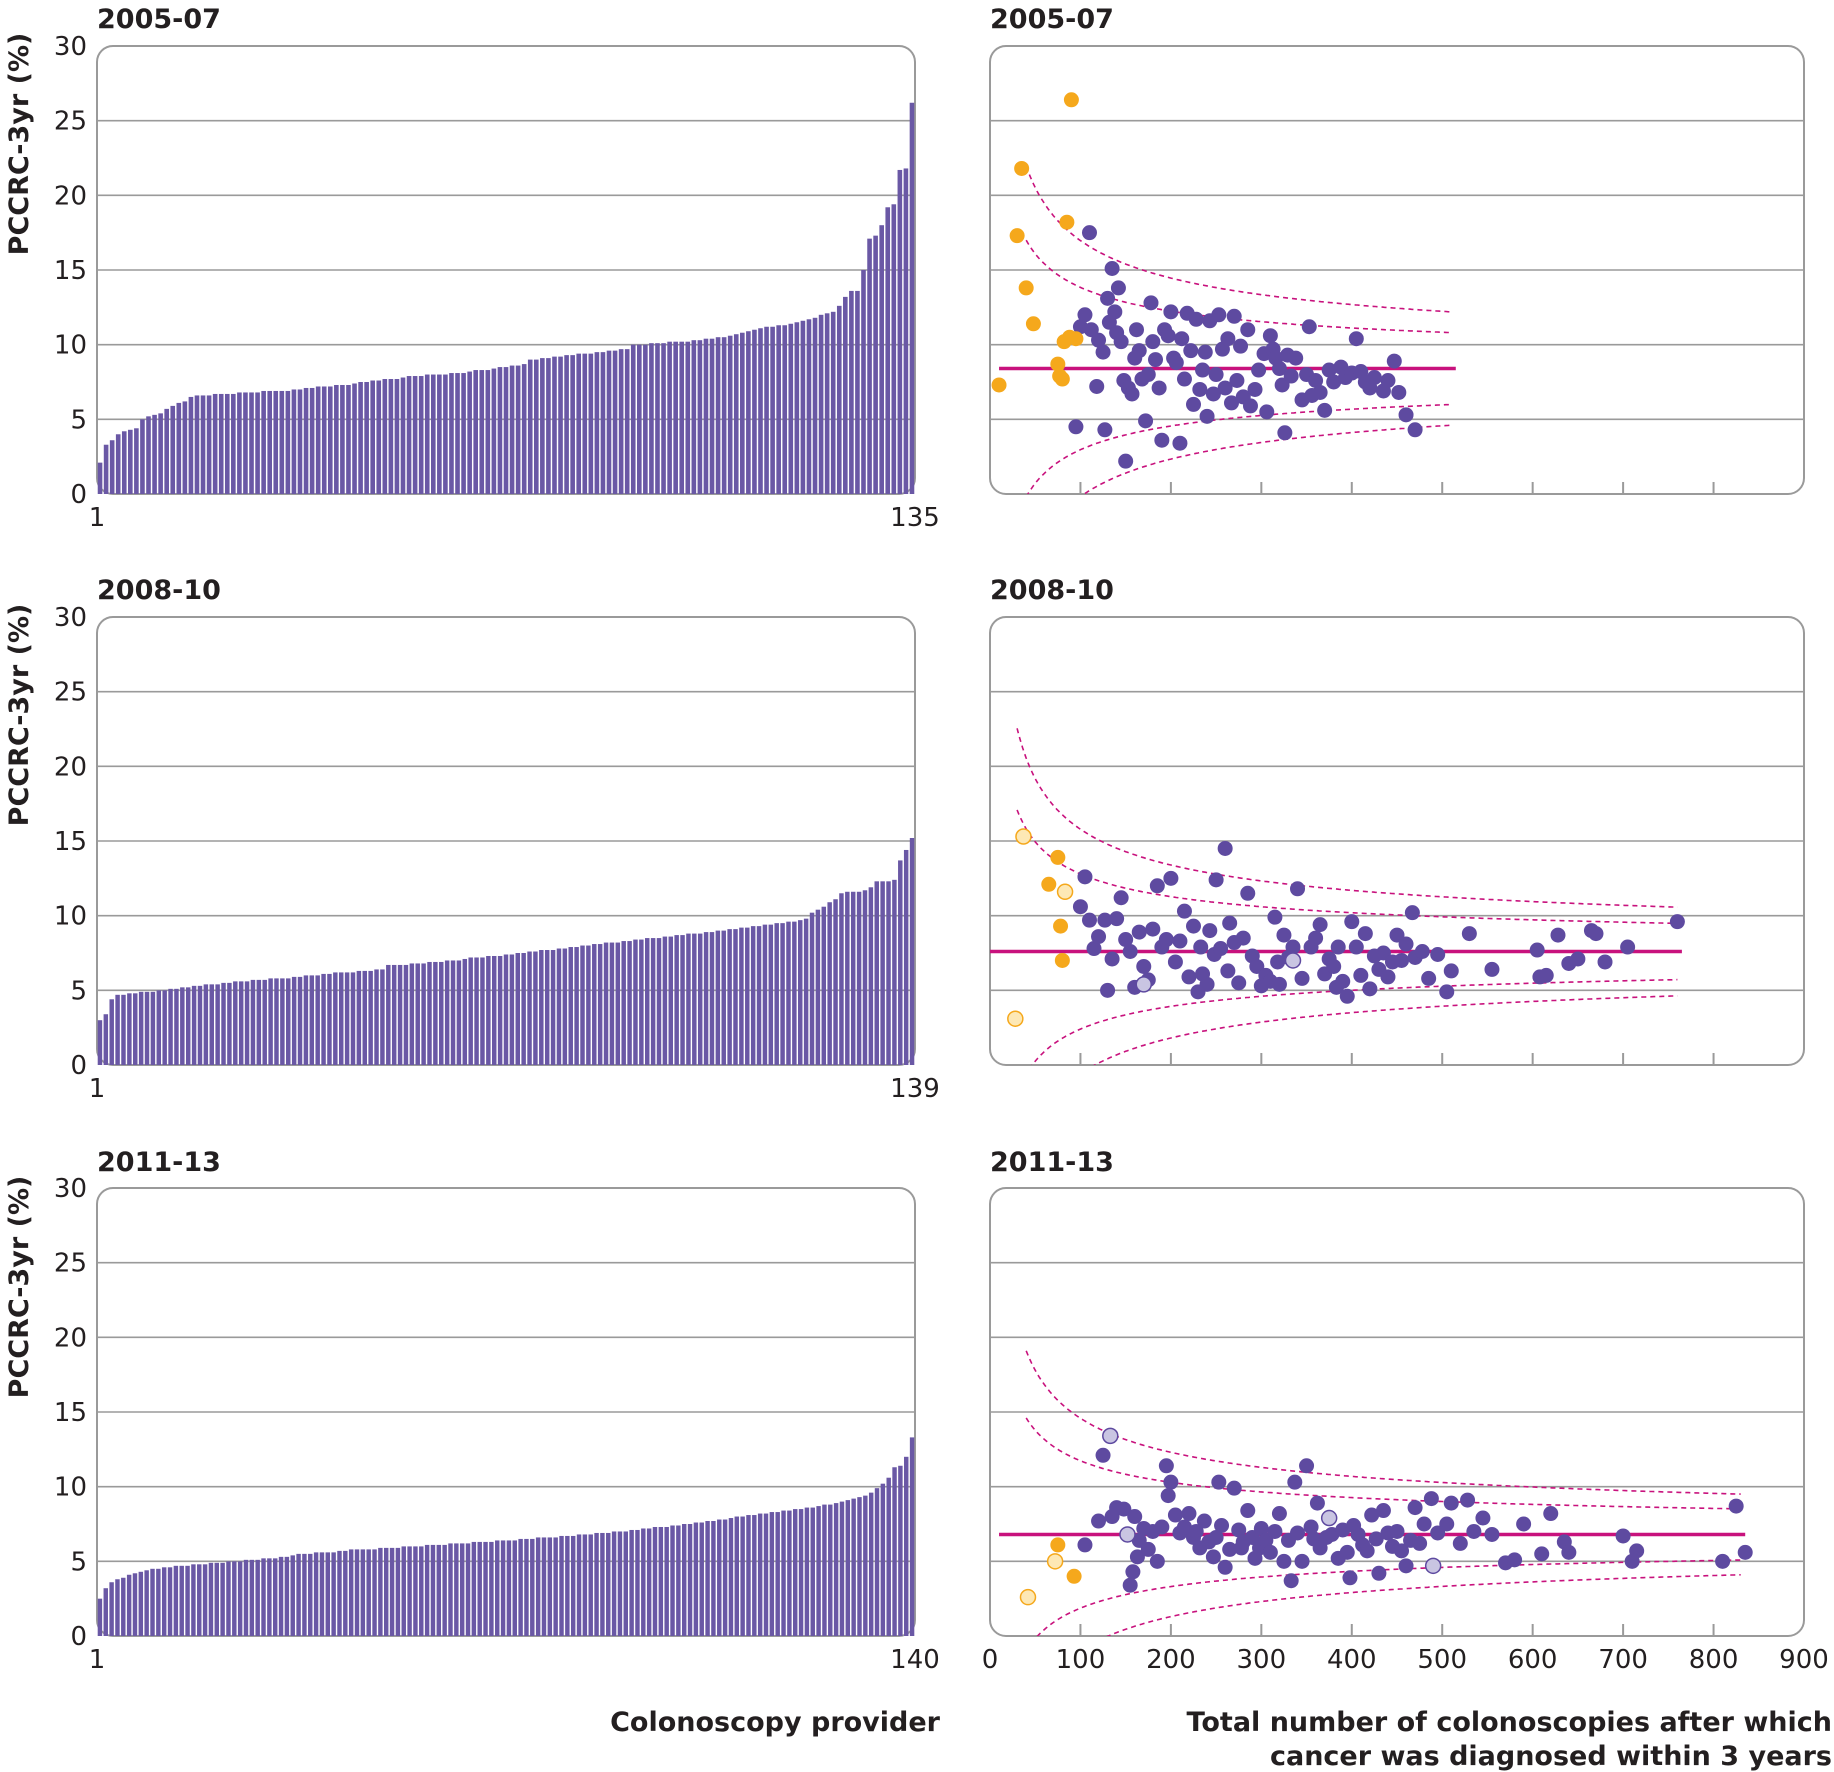  What do you see at coordinates (1804, 1660) in the screenshot?
I see `x-tick-label: 900` at bounding box center [1804, 1660].